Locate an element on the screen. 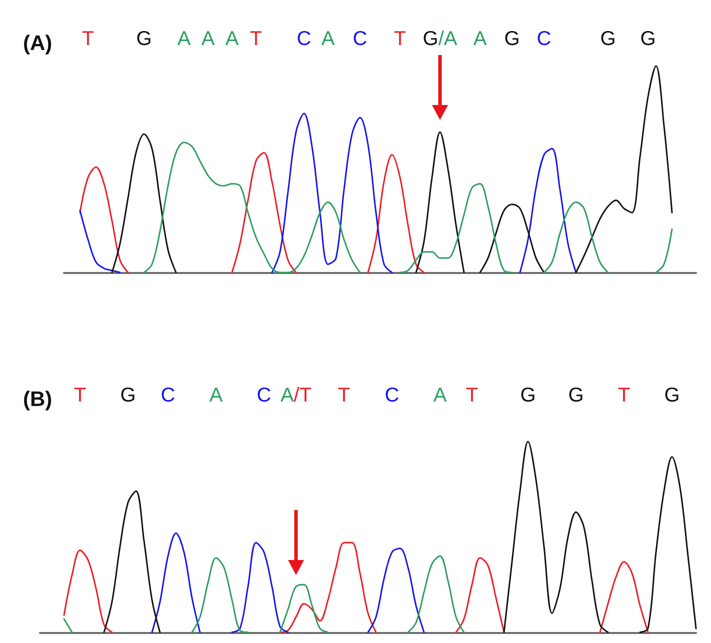 Image resolution: width=711 pixels, height=643 pixels. x-tick-label: A/T is located at coordinates (296, 395).